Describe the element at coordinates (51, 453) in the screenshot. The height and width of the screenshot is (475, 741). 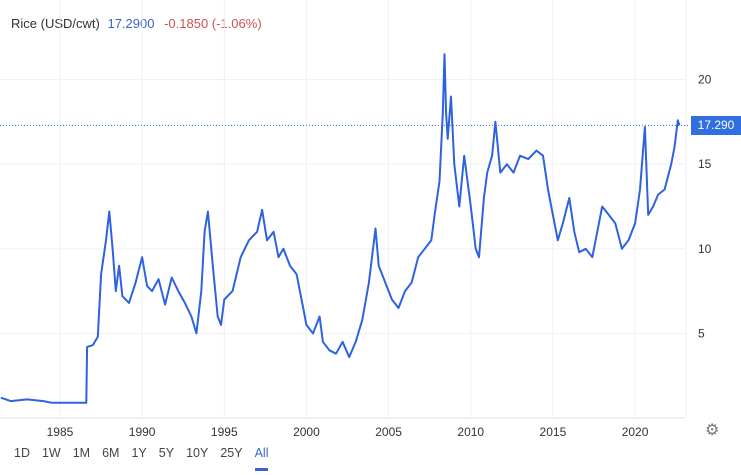
I see `range-button-1w: 1W` at that location.